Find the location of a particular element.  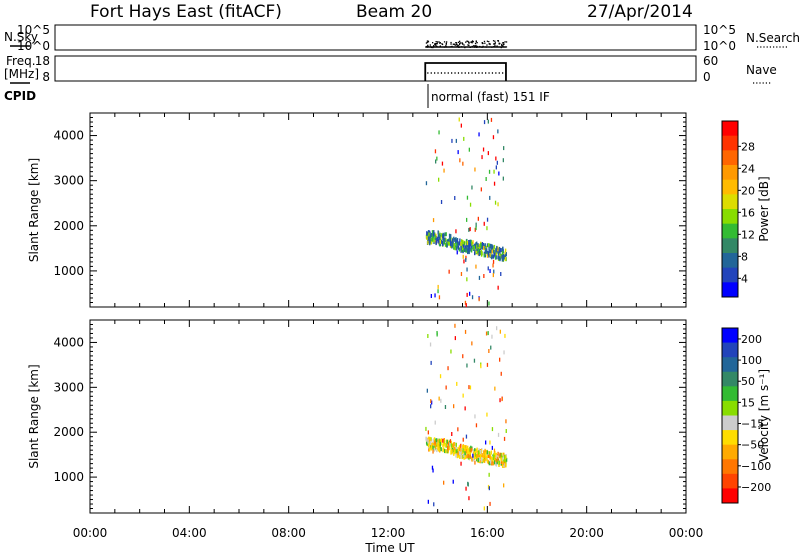

velocity-y-tick-label: 4000 is located at coordinates (68, 342).